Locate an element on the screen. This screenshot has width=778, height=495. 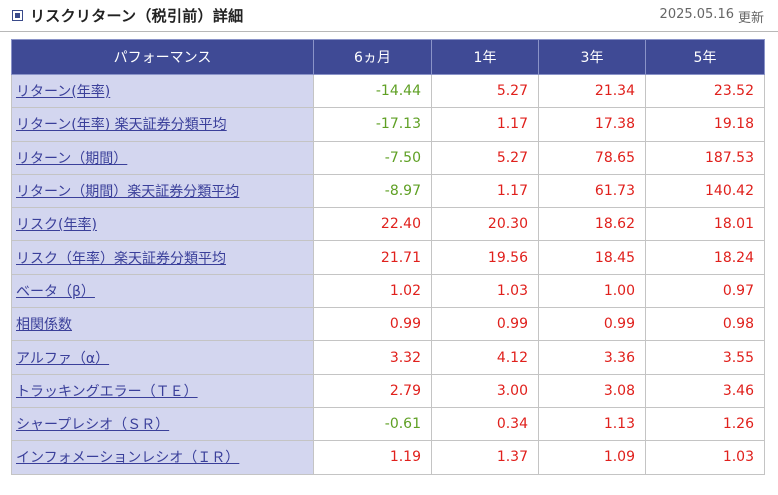
table-row: トラッキングエラー（ＴＥ） 2.79 3.00 3.08 3.46 is located at coordinates (388, 390).